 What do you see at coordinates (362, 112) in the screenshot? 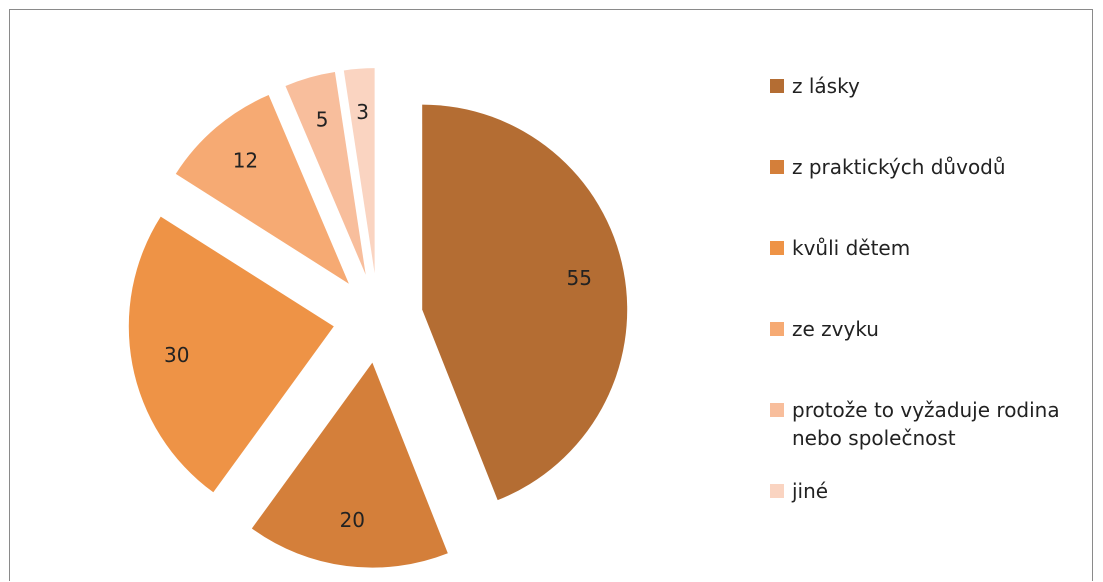
I see `data-label: 3` at bounding box center [362, 112].